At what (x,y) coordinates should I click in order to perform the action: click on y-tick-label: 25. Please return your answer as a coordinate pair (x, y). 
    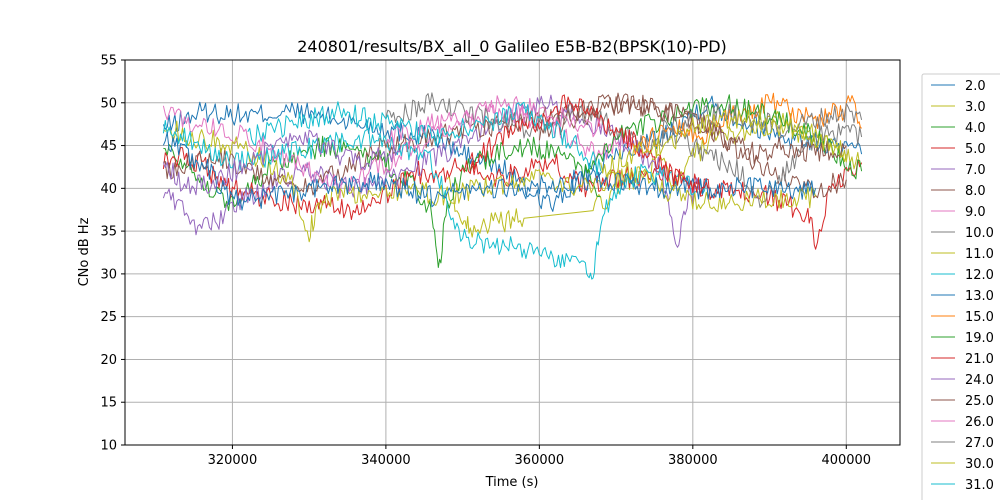
    Looking at the image, I should click on (108, 317).